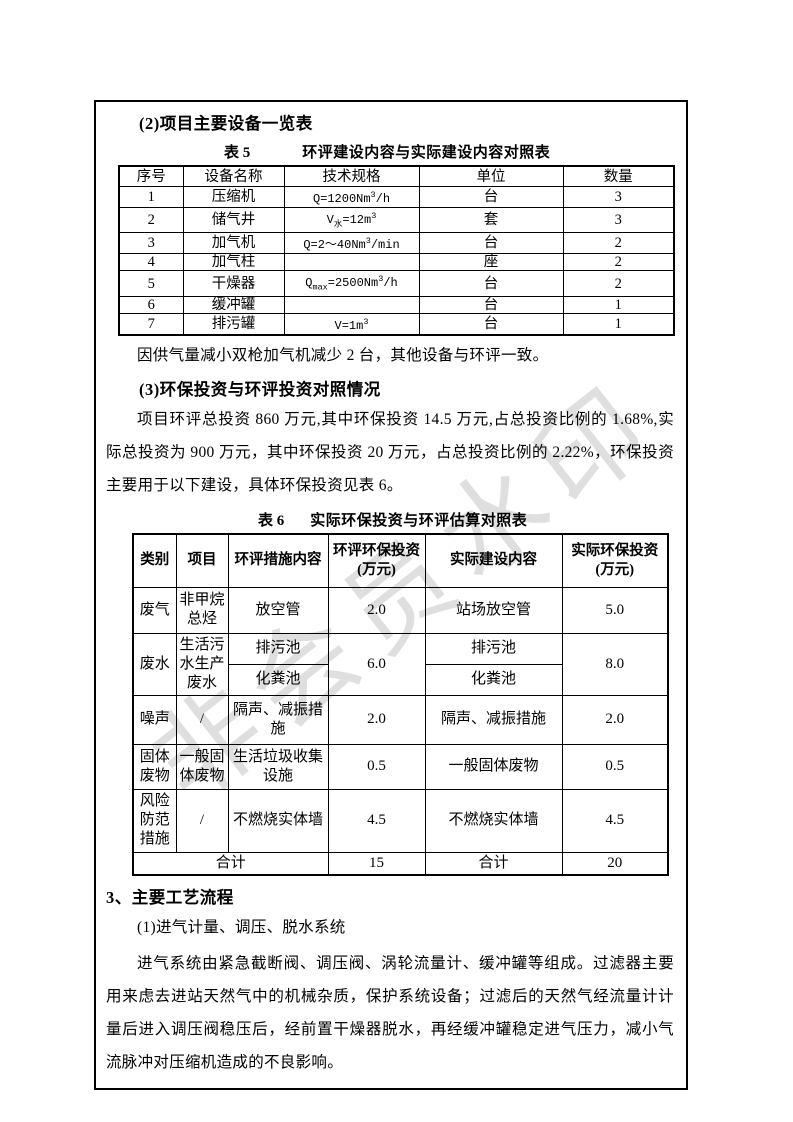 This screenshot has height=1122, width=793. Describe the element at coordinates (615, 560) in the screenshot. I see `t6-header-cell: 实际环保投资 (万元)` at that location.